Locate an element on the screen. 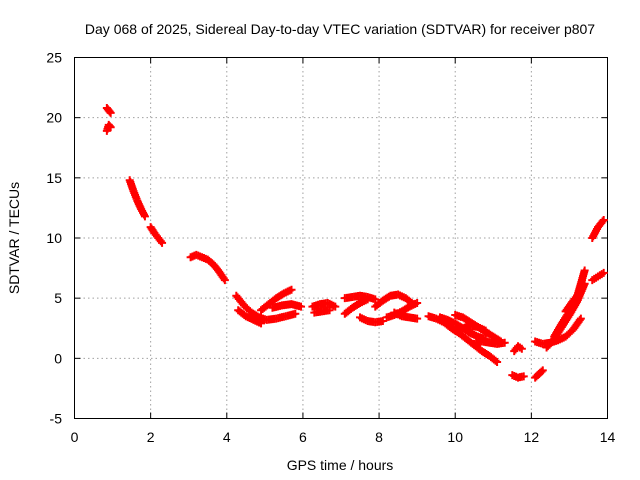 The image size is (640, 480). series-arc-ad is located at coordinates (598, 228).